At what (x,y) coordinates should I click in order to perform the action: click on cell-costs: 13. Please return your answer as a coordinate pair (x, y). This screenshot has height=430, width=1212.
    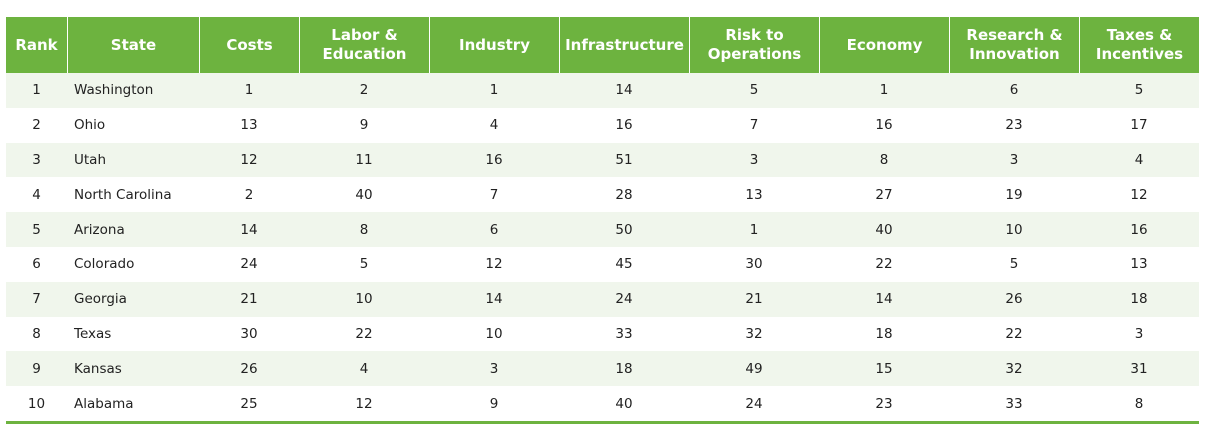
    Looking at the image, I should click on (249, 125).